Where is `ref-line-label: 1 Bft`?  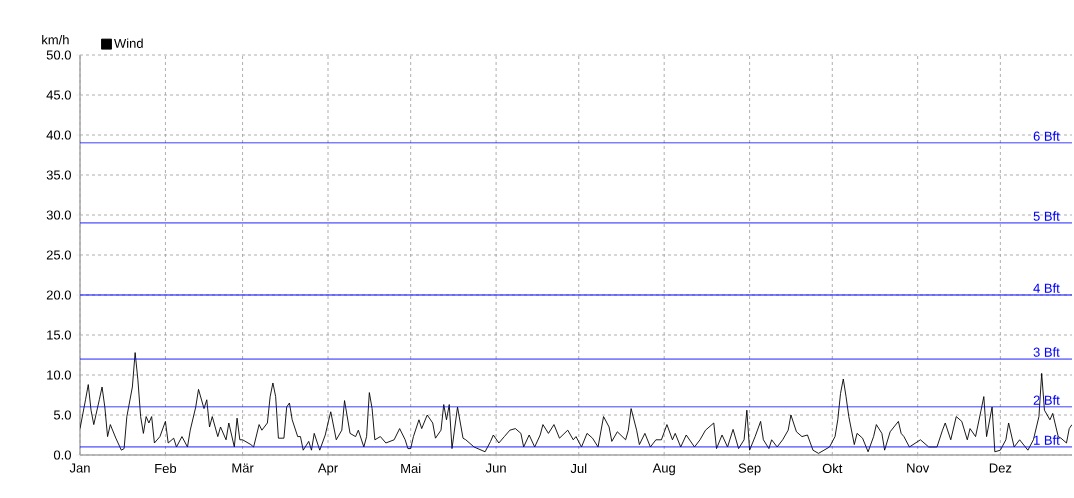
ref-line-label: 1 Bft is located at coordinates (1047, 440).